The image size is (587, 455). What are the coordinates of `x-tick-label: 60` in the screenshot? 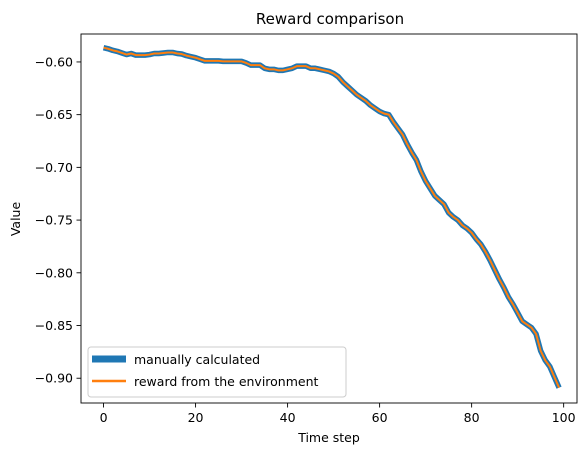 It's located at (380, 417).